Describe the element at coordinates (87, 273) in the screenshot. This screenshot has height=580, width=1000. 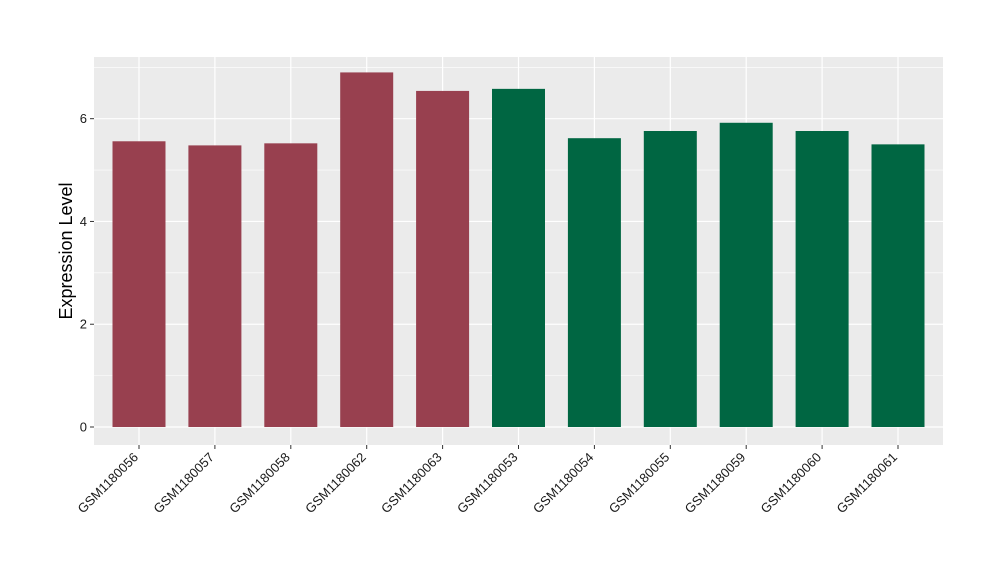
I see `y-axis-ticks: 0 2 4 6` at that location.